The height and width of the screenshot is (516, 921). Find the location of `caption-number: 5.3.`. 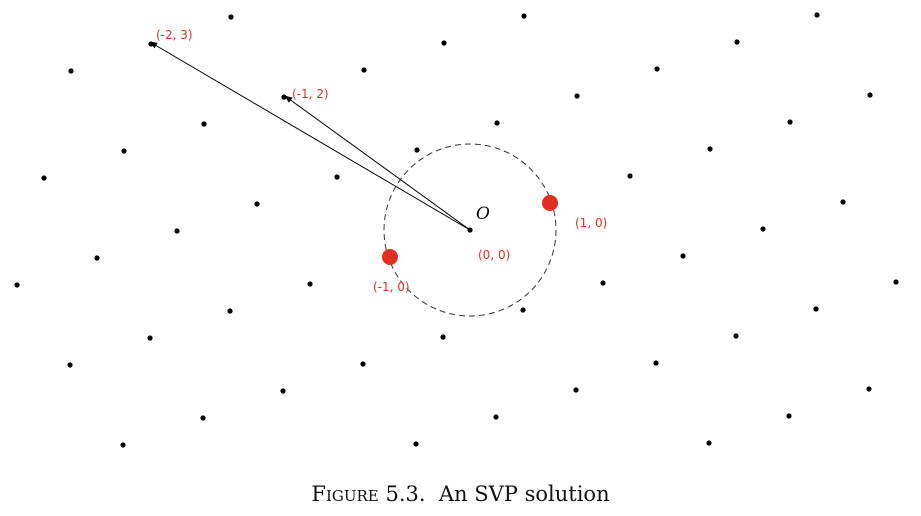

caption-number: 5.3. is located at coordinates (405, 494).